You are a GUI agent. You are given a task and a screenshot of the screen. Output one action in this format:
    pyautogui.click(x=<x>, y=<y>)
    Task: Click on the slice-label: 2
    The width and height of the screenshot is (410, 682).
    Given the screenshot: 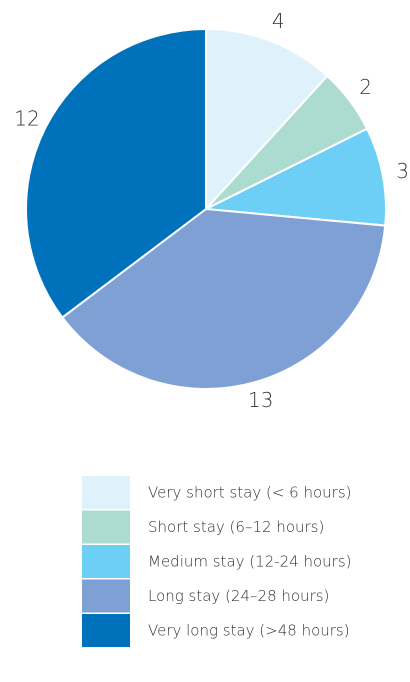 What is the action you would take?
    pyautogui.click(x=365, y=87)
    